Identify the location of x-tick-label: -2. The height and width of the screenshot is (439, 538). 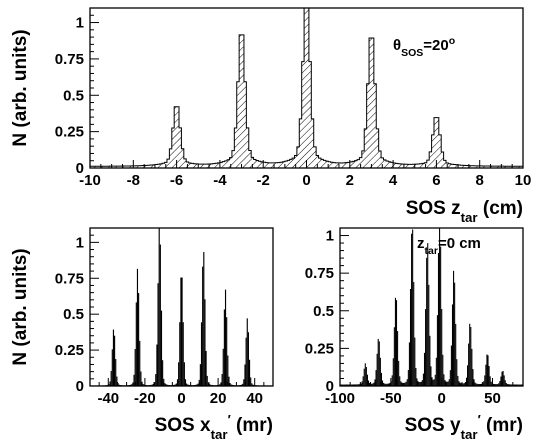
(263, 180).